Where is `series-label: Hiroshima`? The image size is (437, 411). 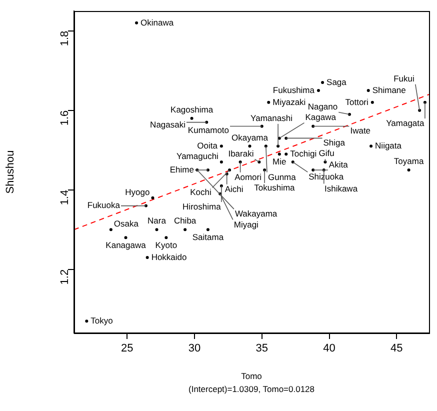
series-label: Hiroshima is located at coordinates (202, 207).